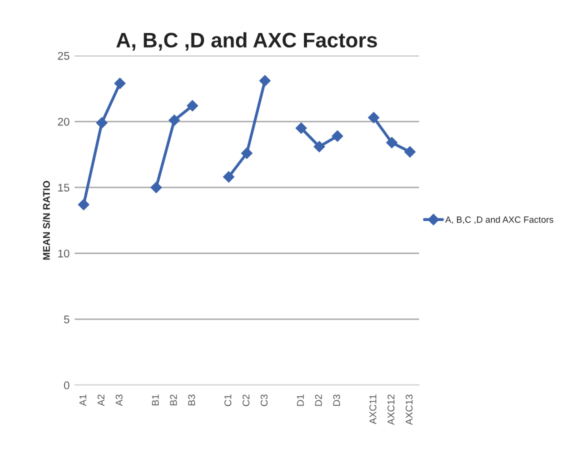 This screenshot has height=464, width=574. I want to click on x-tick-label: B1, so click(155, 400).